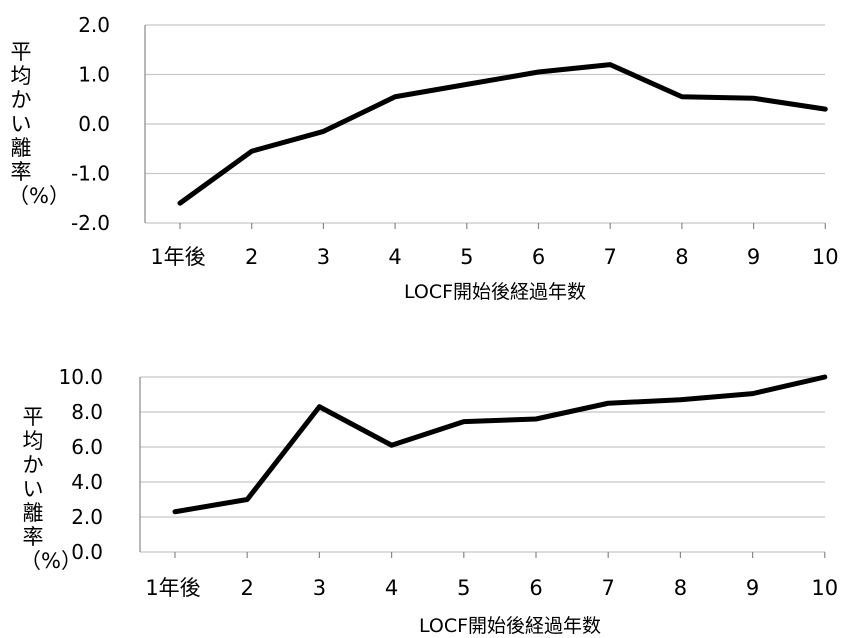  I want to click on y-tick-label: 10.0, so click(80, 377).